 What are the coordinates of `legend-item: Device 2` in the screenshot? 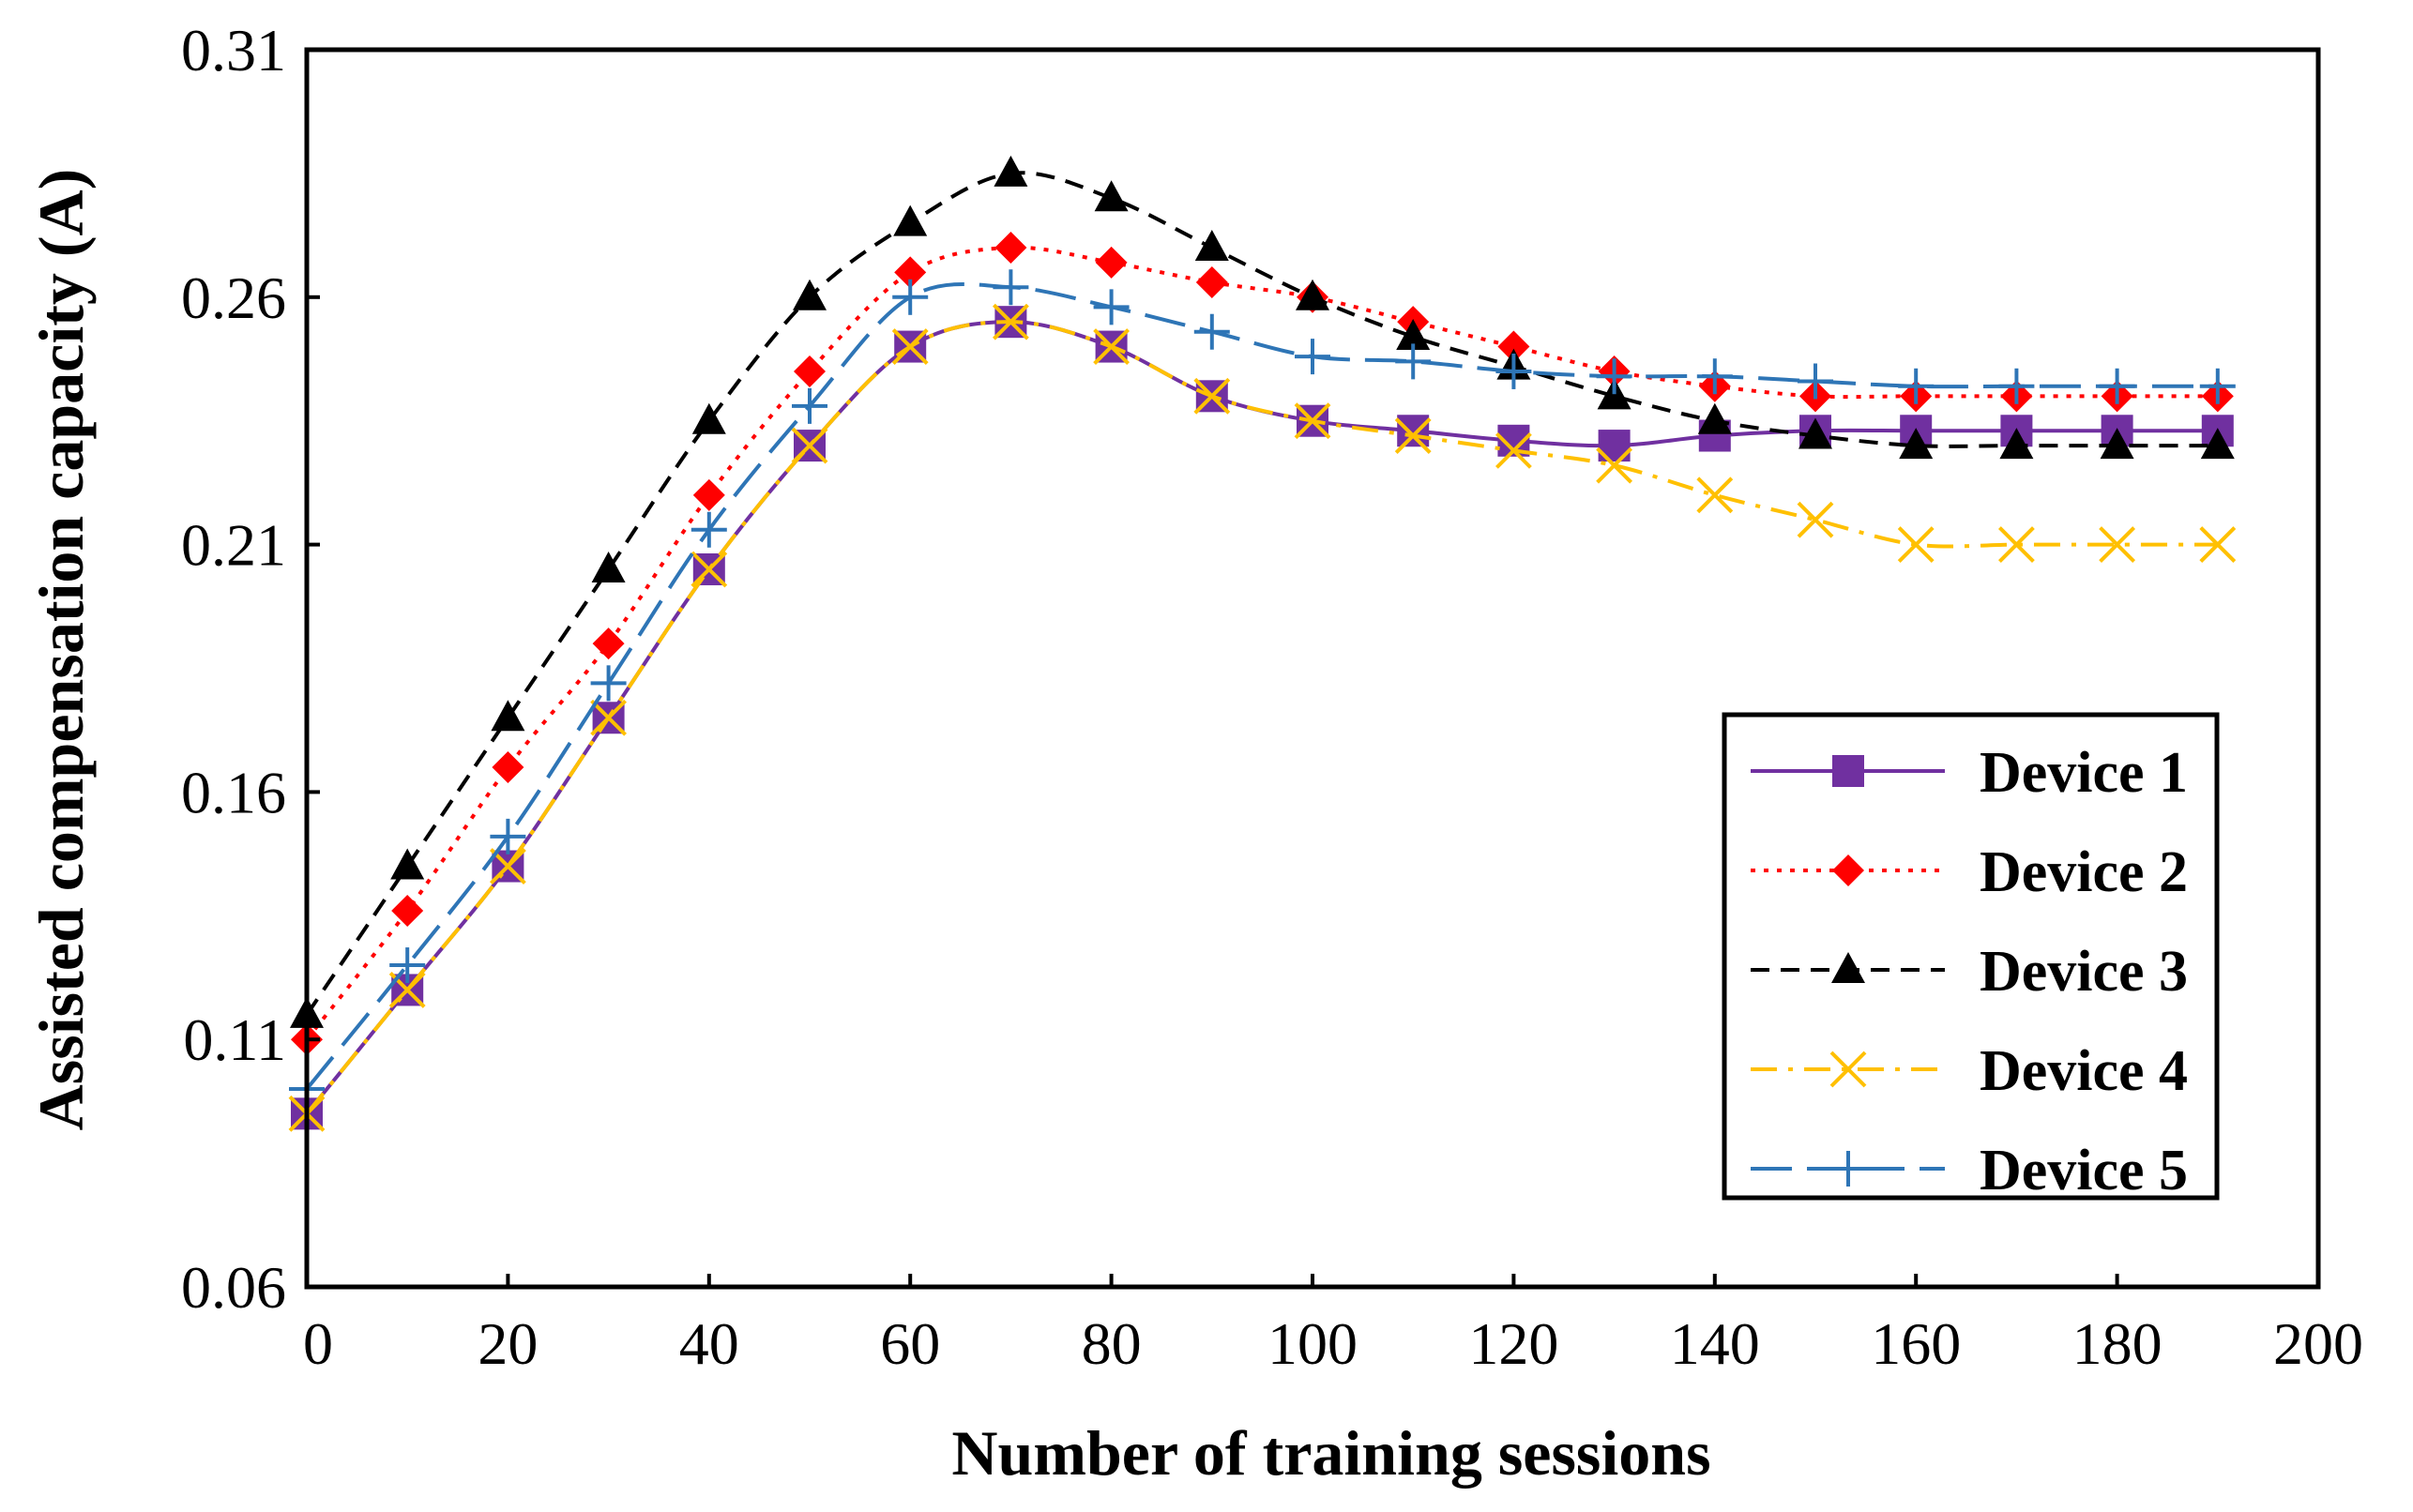 It's located at (1969, 872).